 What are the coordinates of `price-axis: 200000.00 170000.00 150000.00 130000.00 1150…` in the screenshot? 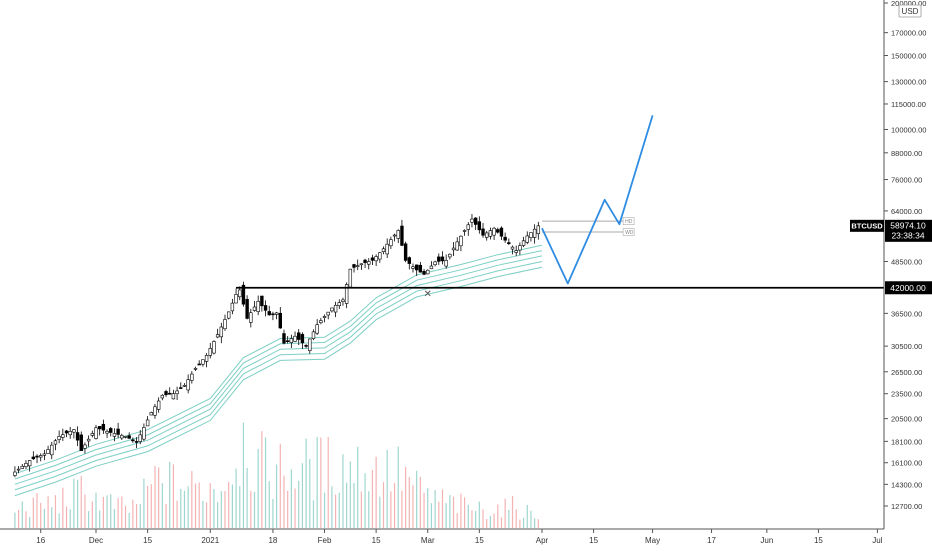 It's located at (904, 264).